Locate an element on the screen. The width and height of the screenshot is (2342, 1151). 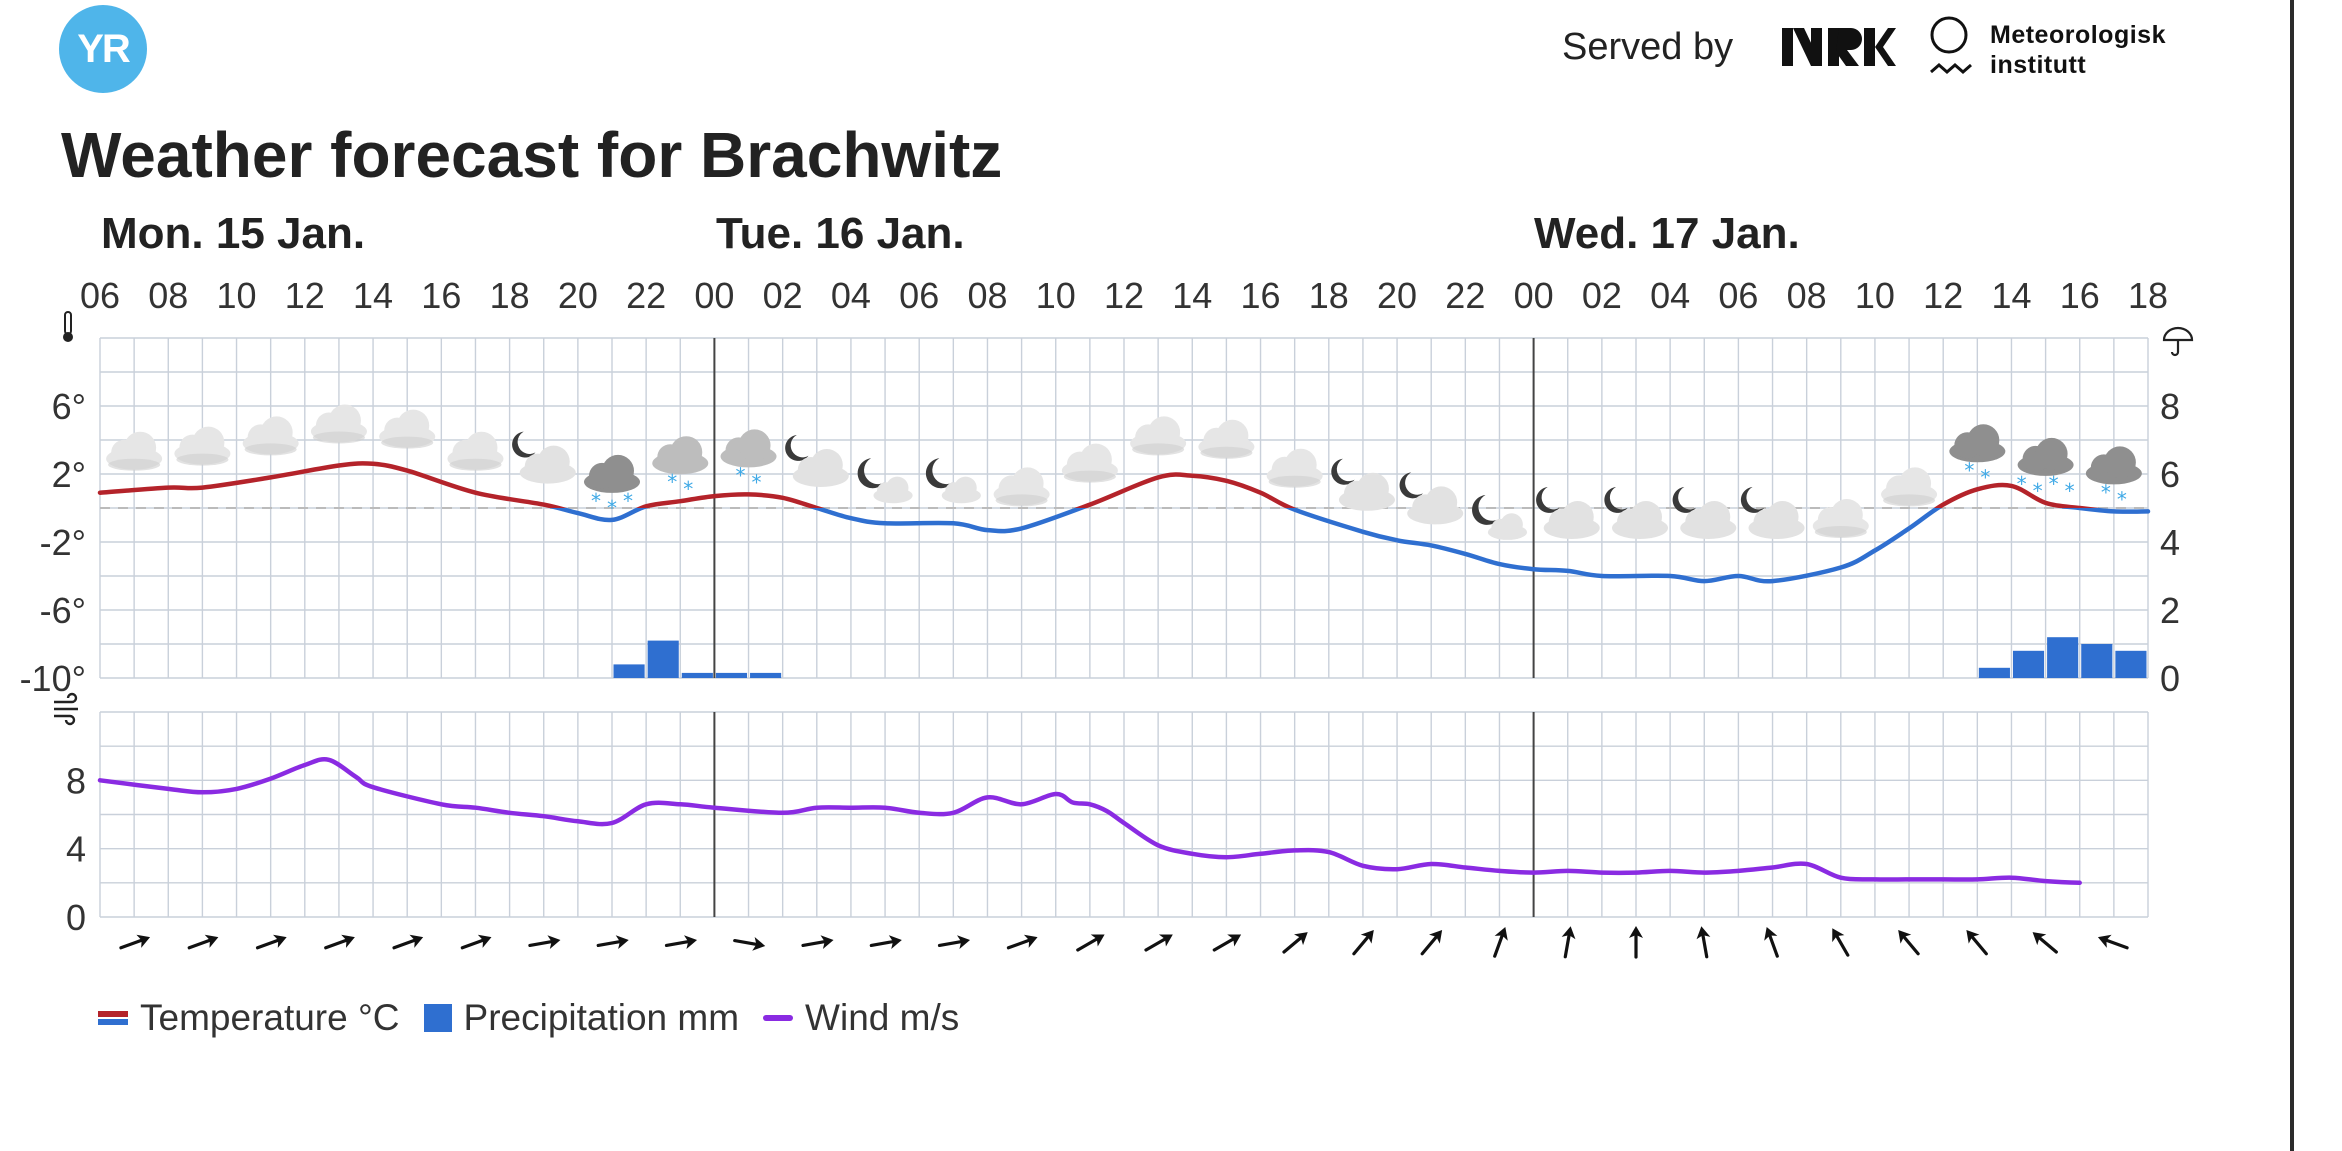
day-label: Tue. 16 Jan. is located at coordinates (840, 233).